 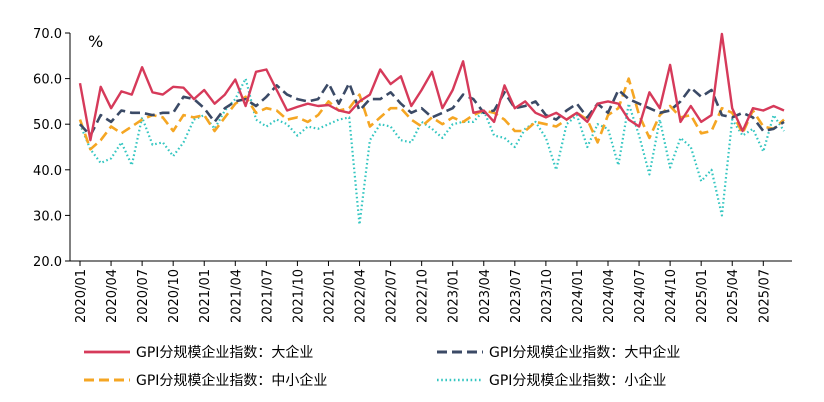 What do you see at coordinates (584, 352) in the screenshot?
I see `legend-label-large_medium: GPI分规模企业指数：大中企业` at bounding box center [584, 352].